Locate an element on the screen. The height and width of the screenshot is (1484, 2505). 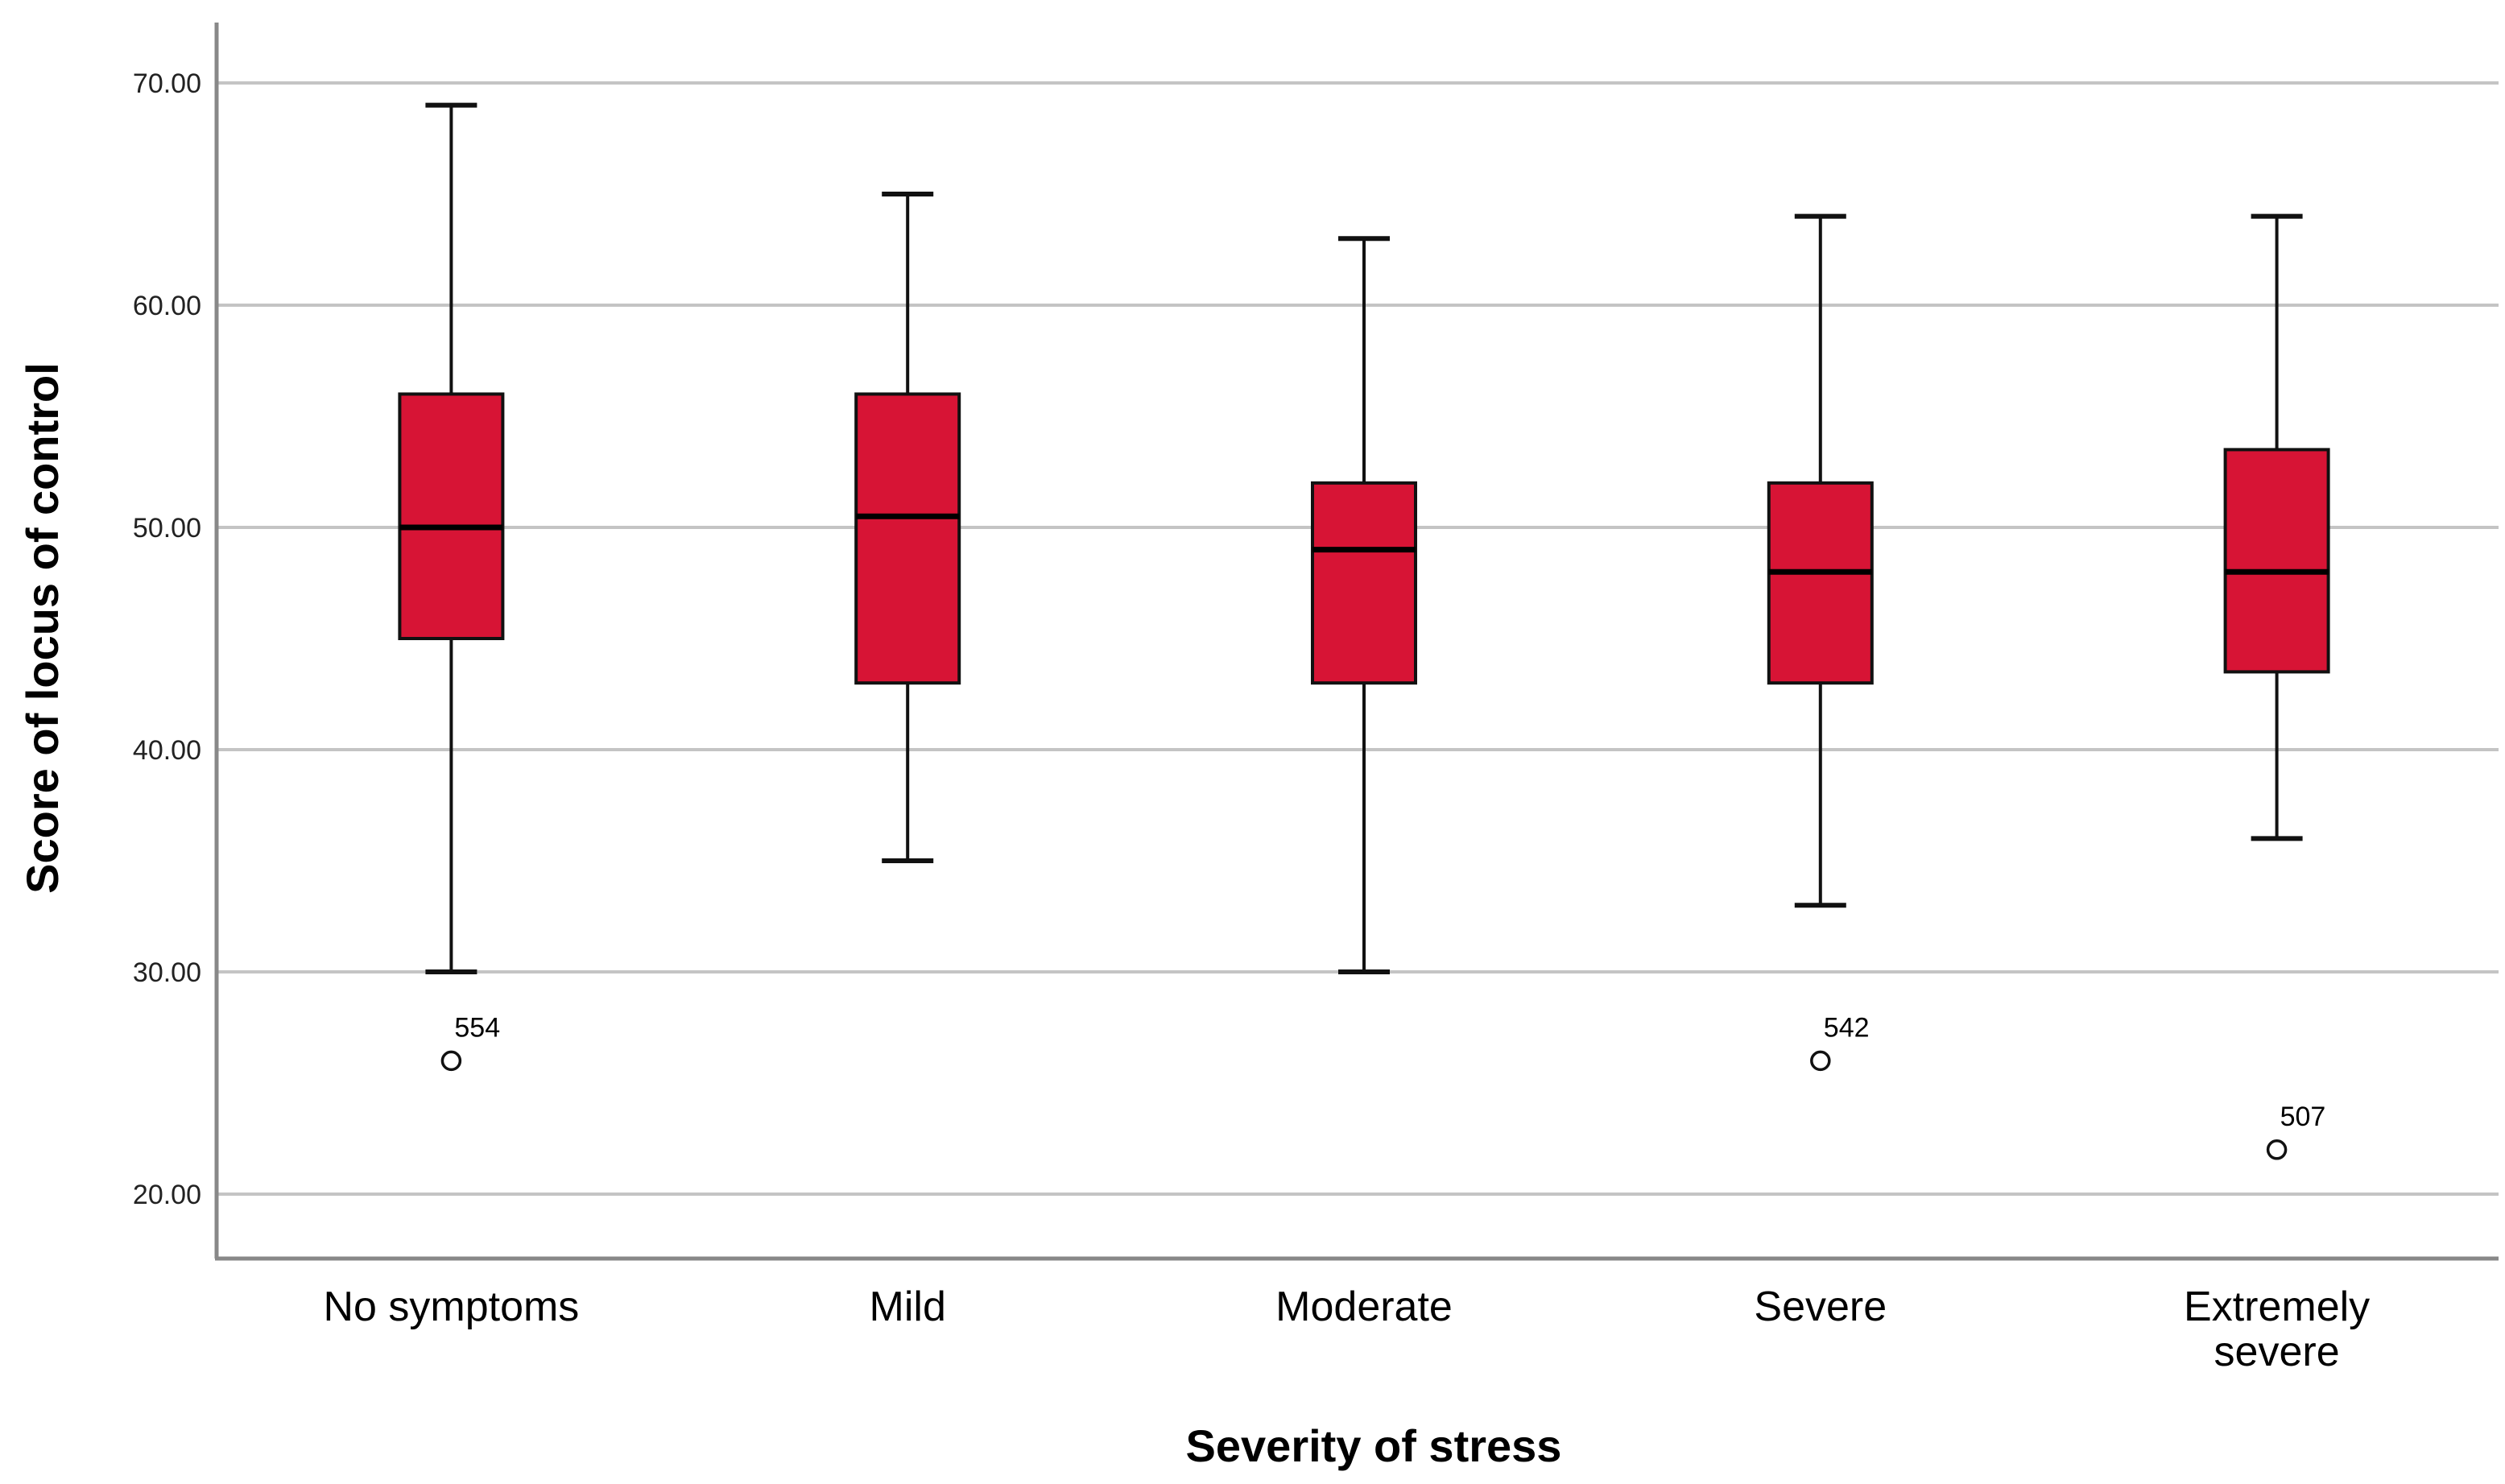
x-category-label-line: No symptoms is located at coordinates (451, 1307).